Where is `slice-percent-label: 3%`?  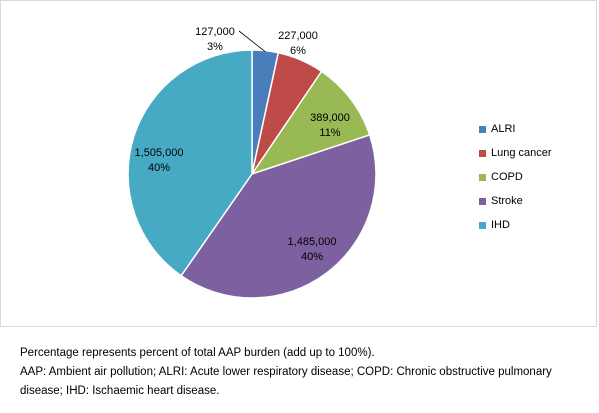
slice-percent-label: 3% is located at coordinates (215, 47).